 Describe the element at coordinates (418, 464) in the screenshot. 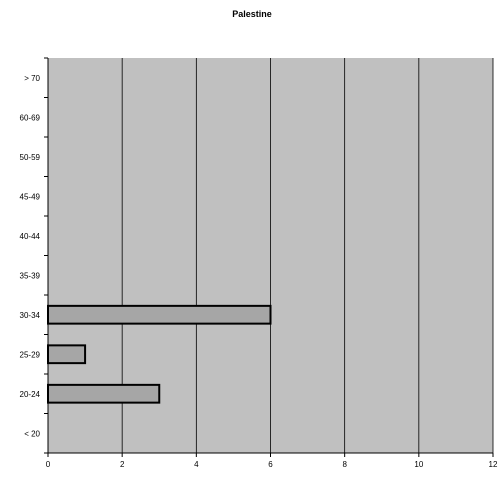

I see `x-tick-label: 10` at that location.